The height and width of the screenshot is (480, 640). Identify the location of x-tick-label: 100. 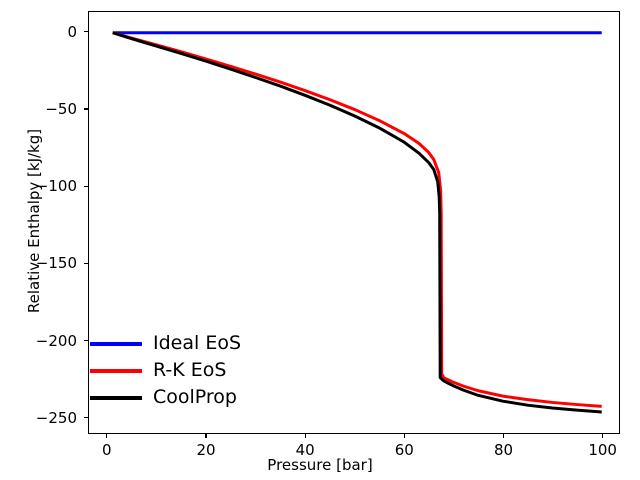
(602, 450).